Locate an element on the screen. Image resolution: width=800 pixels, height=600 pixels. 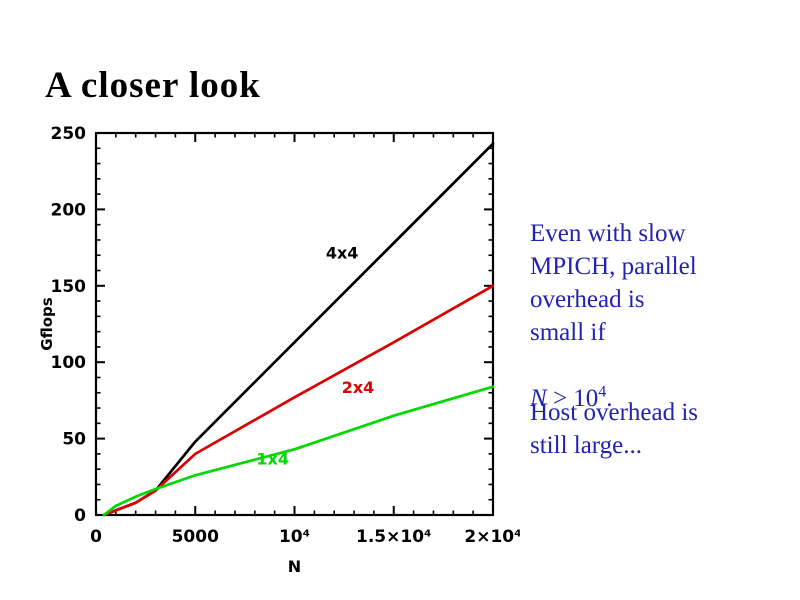
y-tick-label: 0 is located at coordinates (80, 516).